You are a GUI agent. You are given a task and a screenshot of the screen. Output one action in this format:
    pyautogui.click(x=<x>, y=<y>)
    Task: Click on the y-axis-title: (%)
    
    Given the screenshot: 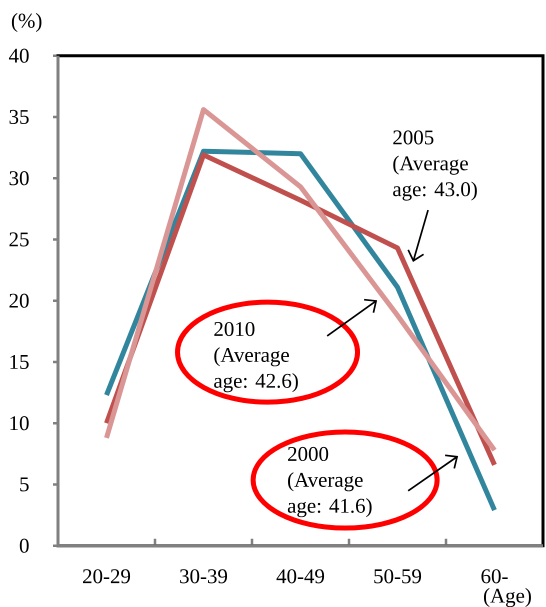 What is the action you would take?
    pyautogui.click(x=27, y=22)
    